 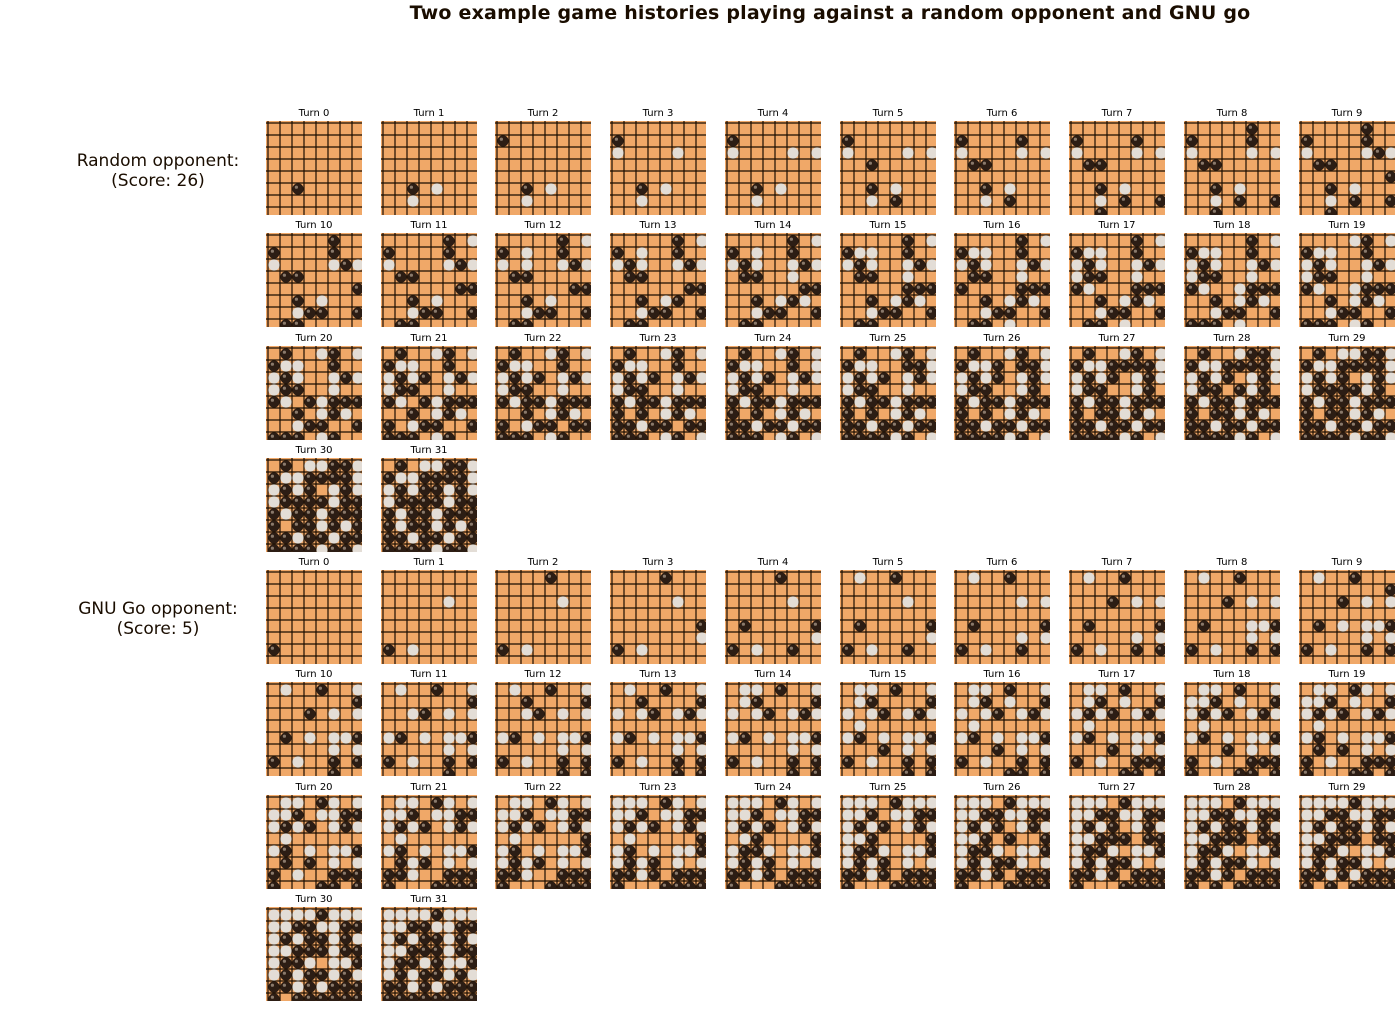 What do you see at coordinates (897, 276) in the screenshot?
I see `turn-panel: Turn 15` at bounding box center [897, 276].